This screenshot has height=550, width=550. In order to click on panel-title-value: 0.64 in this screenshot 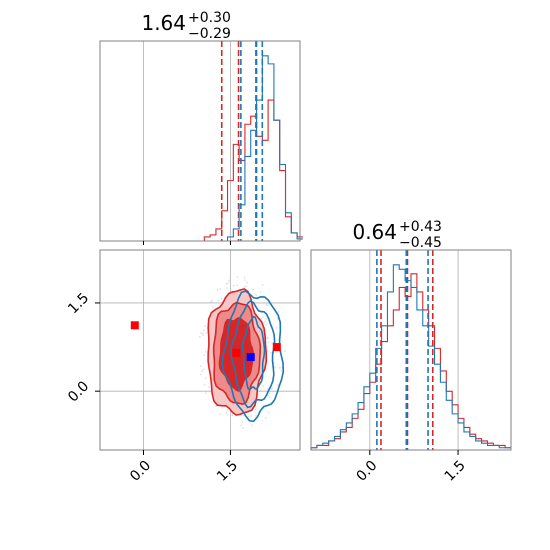, I will do `click(374, 232)`.